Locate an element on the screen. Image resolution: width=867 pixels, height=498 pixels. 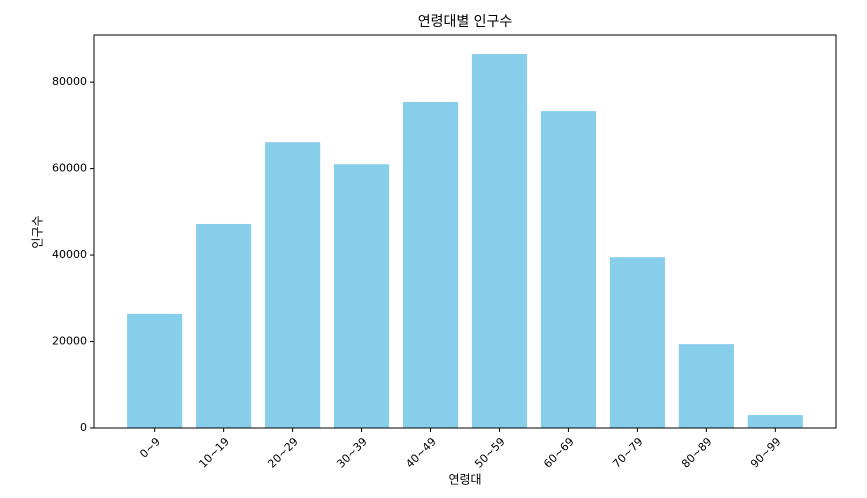
y-tick-label: 20000 is located at coordinates (69, 341).